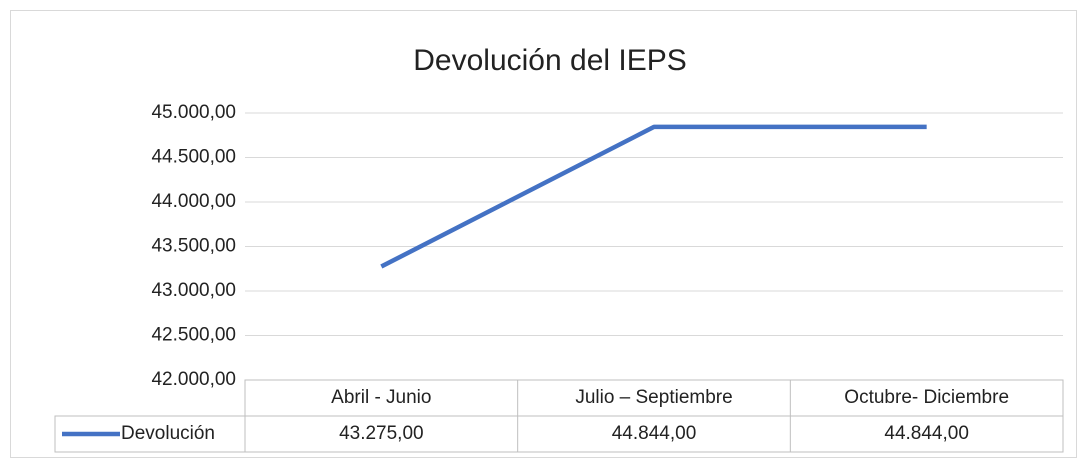 The height and width of the screenshot is (459, 1077). What do you see at coordinates (381, 397) in the screenshot?
I see `x-tick-label: Abril - Junio` at bounding box center [381, 397].